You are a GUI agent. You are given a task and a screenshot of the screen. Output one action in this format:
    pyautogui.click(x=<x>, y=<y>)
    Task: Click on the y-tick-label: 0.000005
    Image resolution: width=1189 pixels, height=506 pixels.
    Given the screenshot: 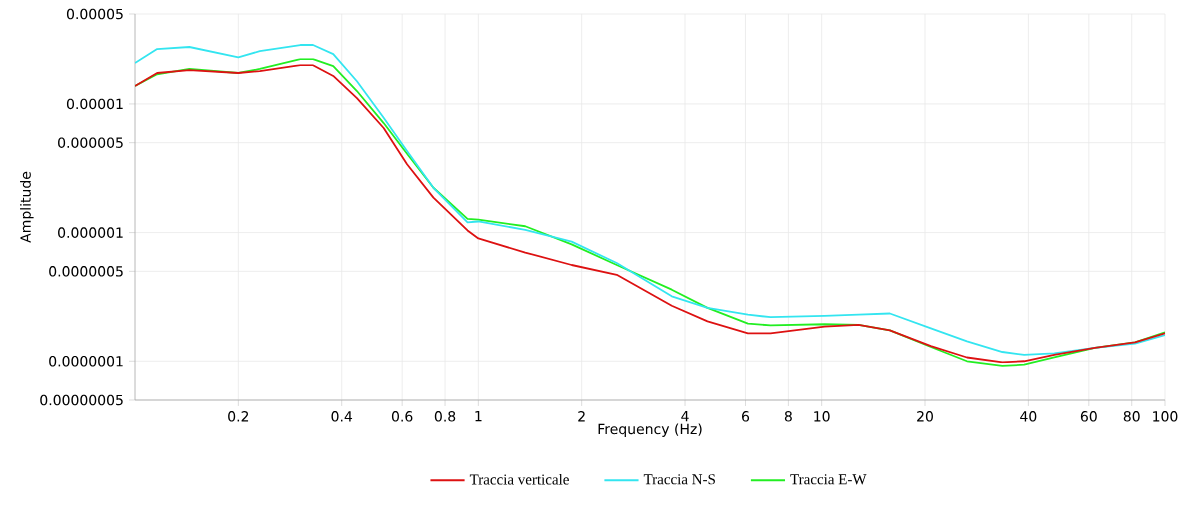 What is the action you would take?
    pyautogui.click(x=90, y=142)
    